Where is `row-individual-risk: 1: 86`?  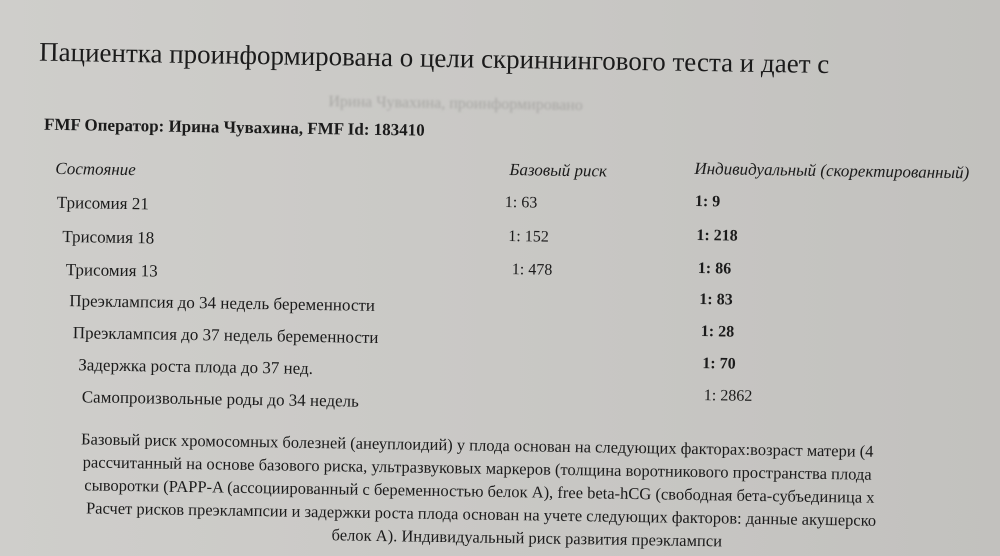 row-individual-risk: 1: 86 is located at coordinates (714, 268).